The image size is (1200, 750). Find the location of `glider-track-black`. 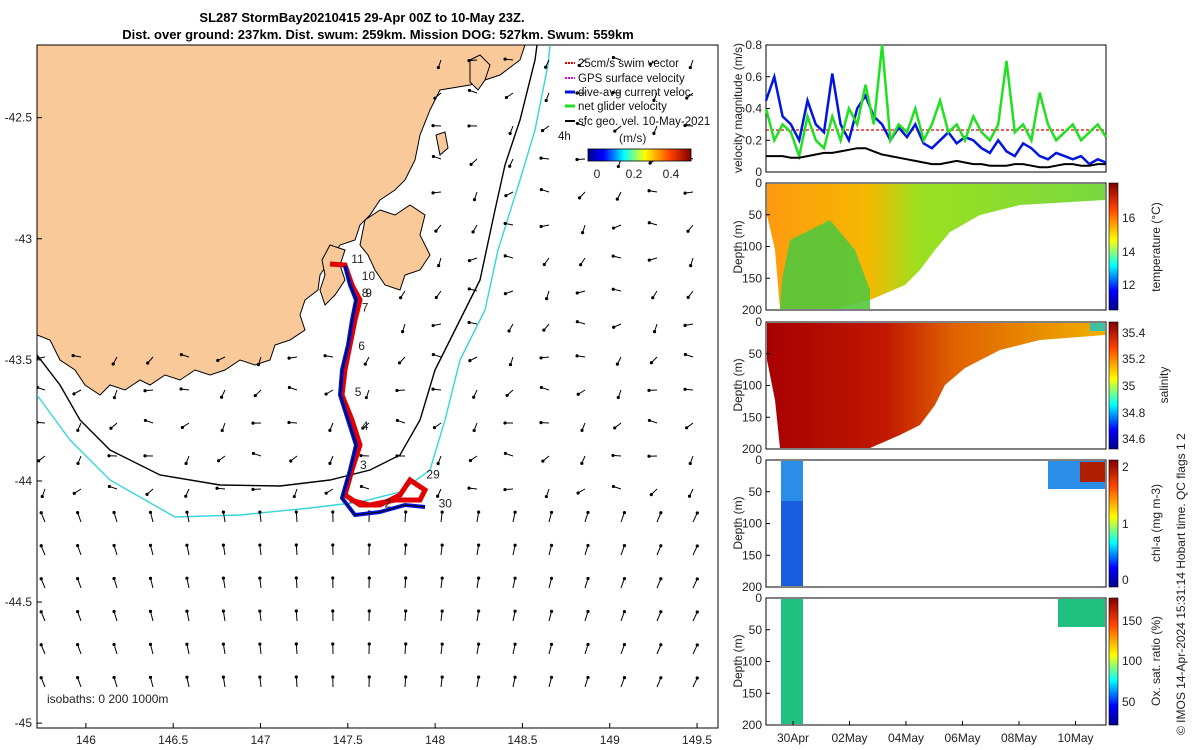

glider-track-black is located at coordinates (382, 390).